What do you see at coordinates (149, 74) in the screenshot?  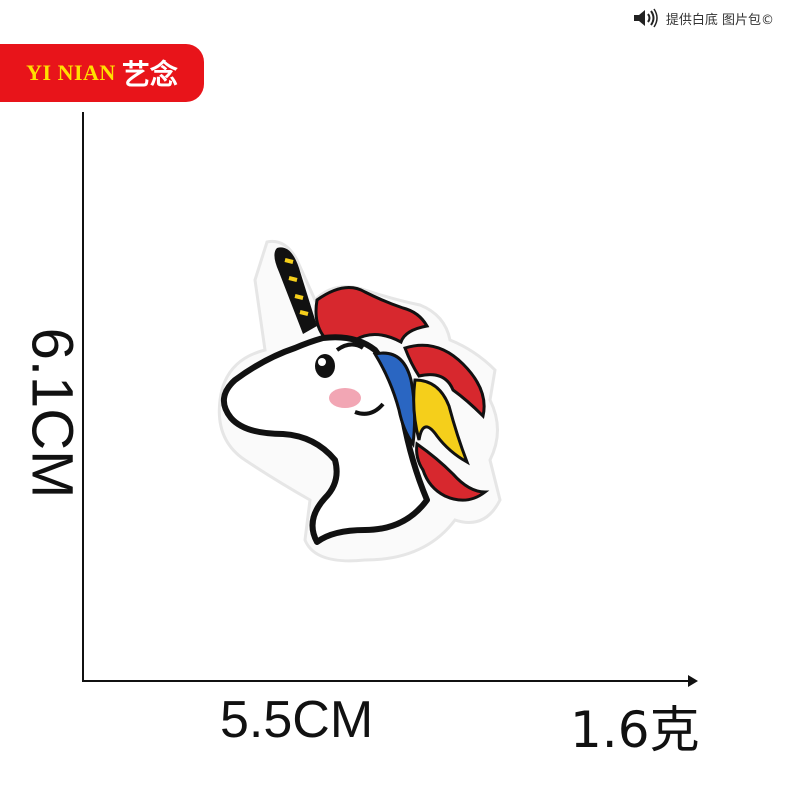 I see `brand-chinese-text: 艺念` at bounding box center [149, 74].